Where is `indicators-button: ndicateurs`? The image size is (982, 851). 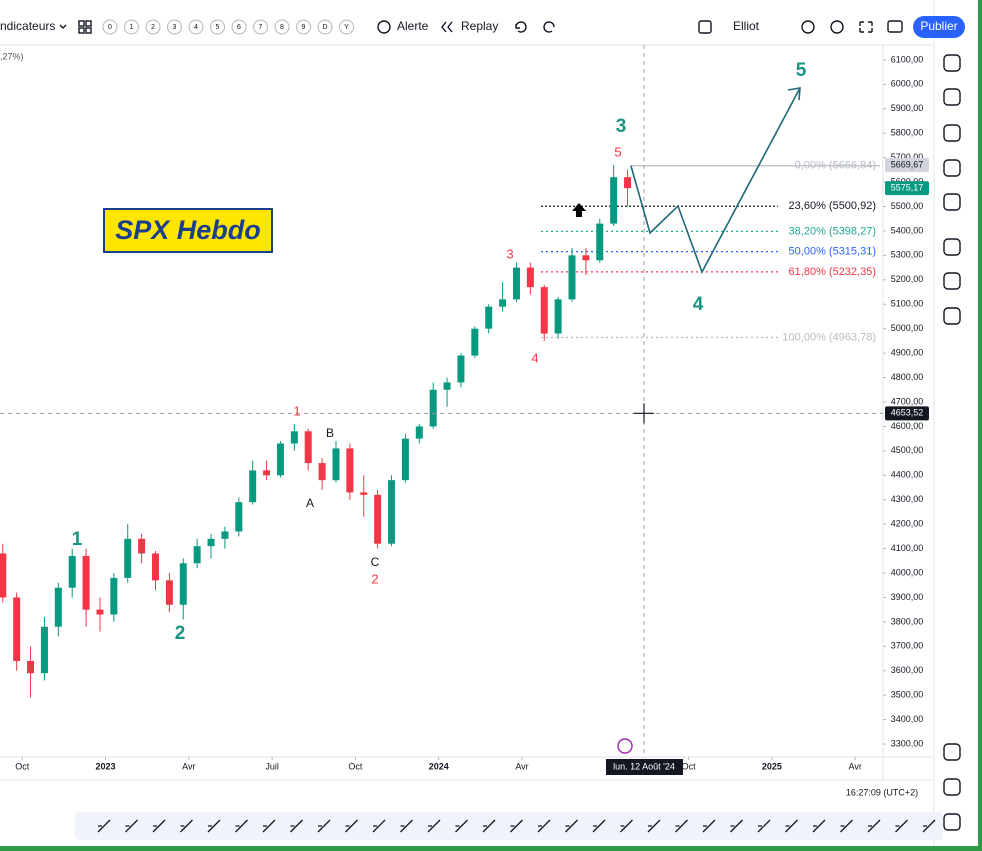
indicators-button: ndicateurs is located at coordinates (27, 26).